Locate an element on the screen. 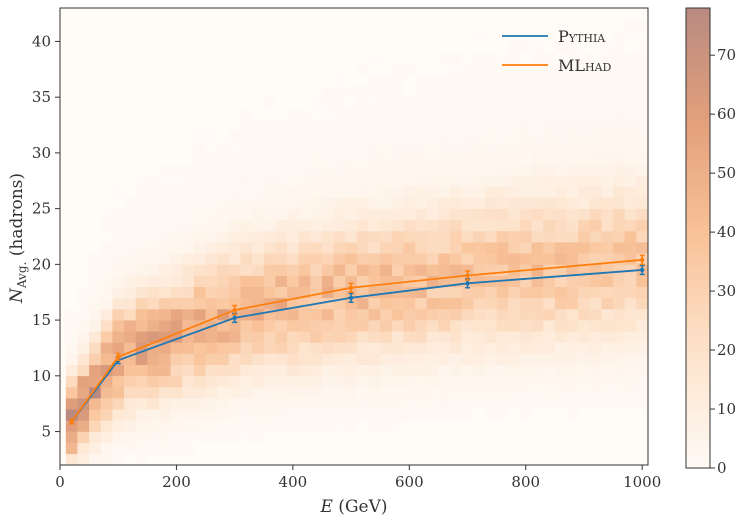 The width and height of the screenshot is (737, 519). x-axis-label-unit: (GeV) is located at coordinates (360, 507).